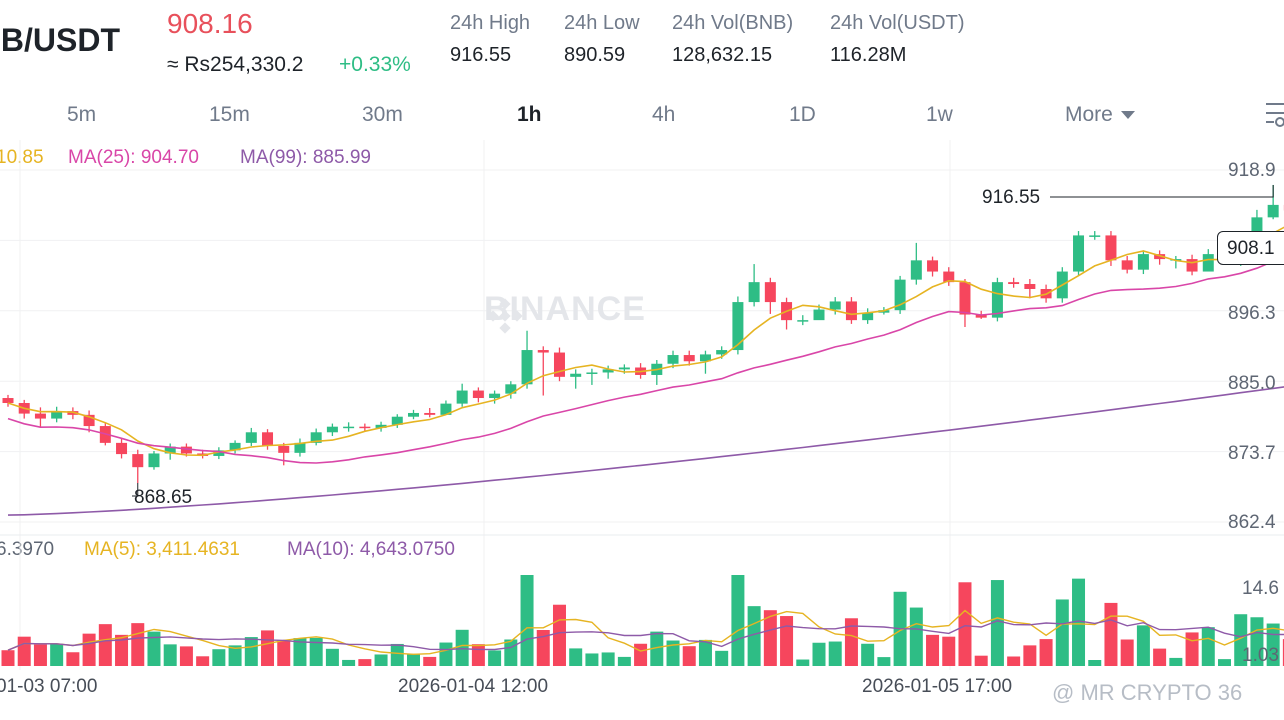  I want to click on volume-legend: 6.3970, so click(27, 549).